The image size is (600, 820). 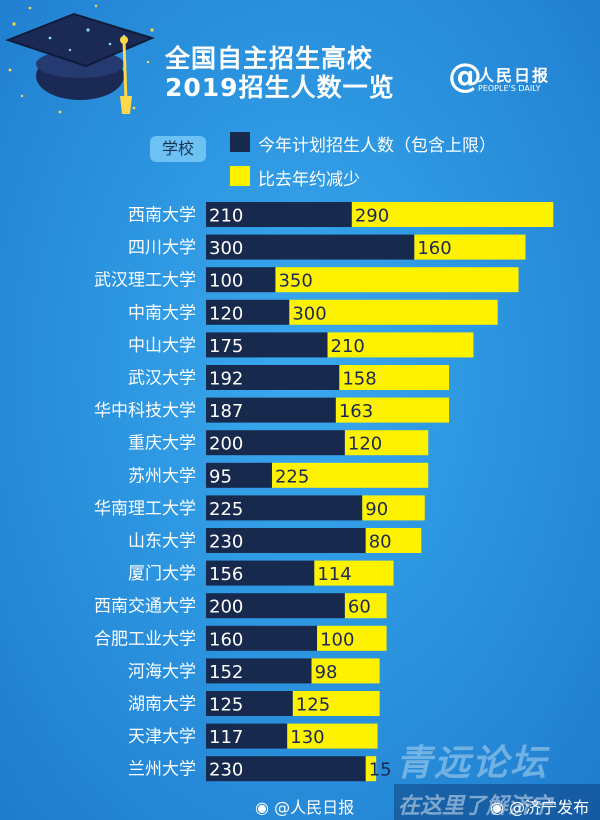 What do you see at coordinates (269, 58) in the screenshot?
I see `chart-title: 全国自主招生高校` at bounding box center [269, 58].